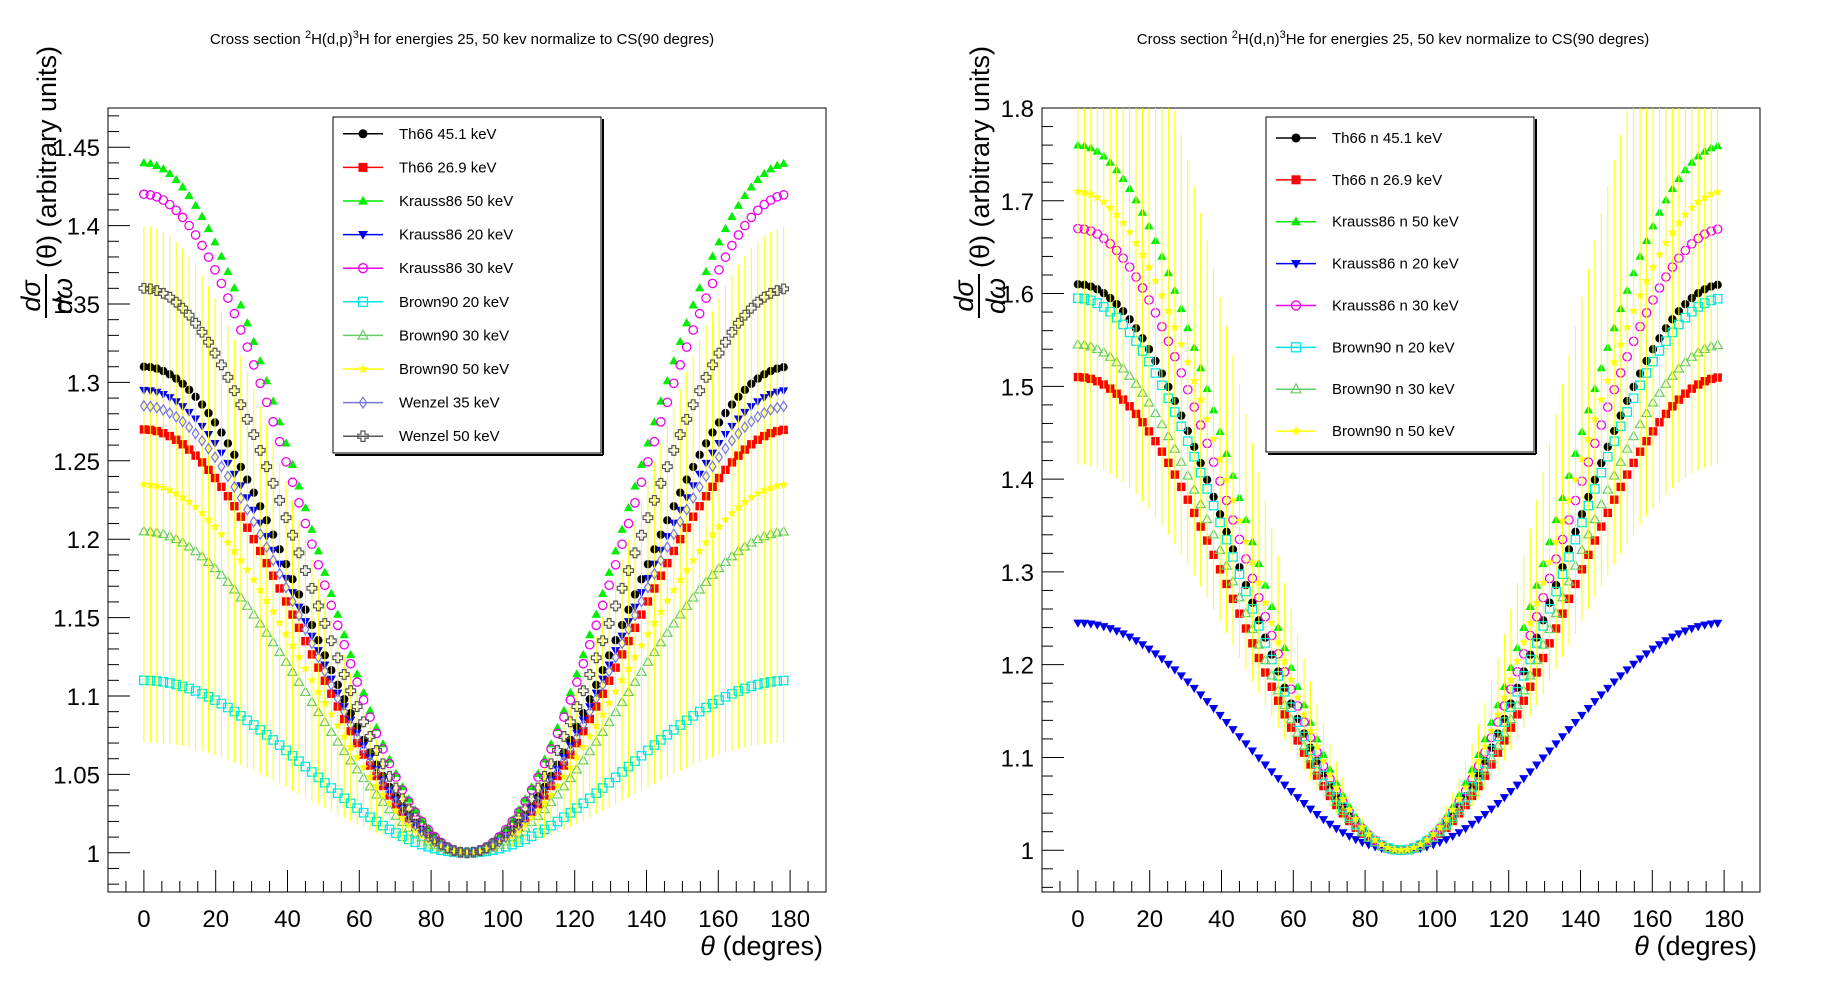  I want to click on legend-box, so click(467, 285).